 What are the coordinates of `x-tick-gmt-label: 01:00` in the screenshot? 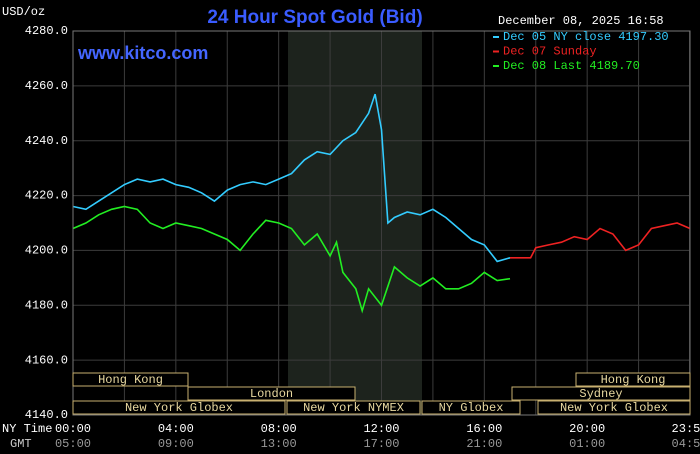 It's located at (587, 444).